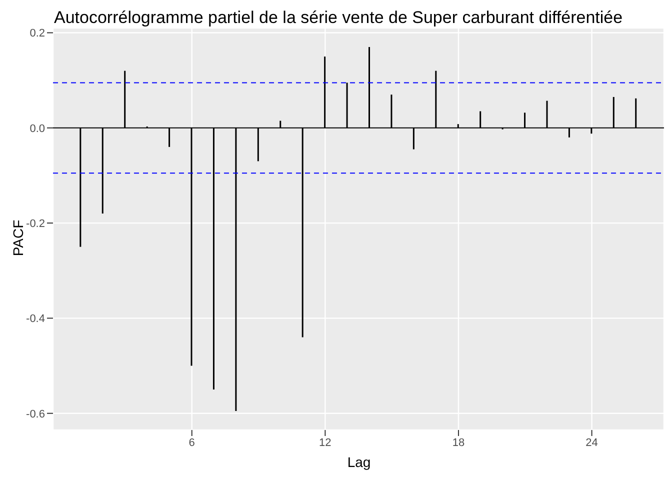 The image size is (672, 480). Describe the element at coordinates (325, 442) in the screenshot. I see `x-tick-label: 12` at that location.